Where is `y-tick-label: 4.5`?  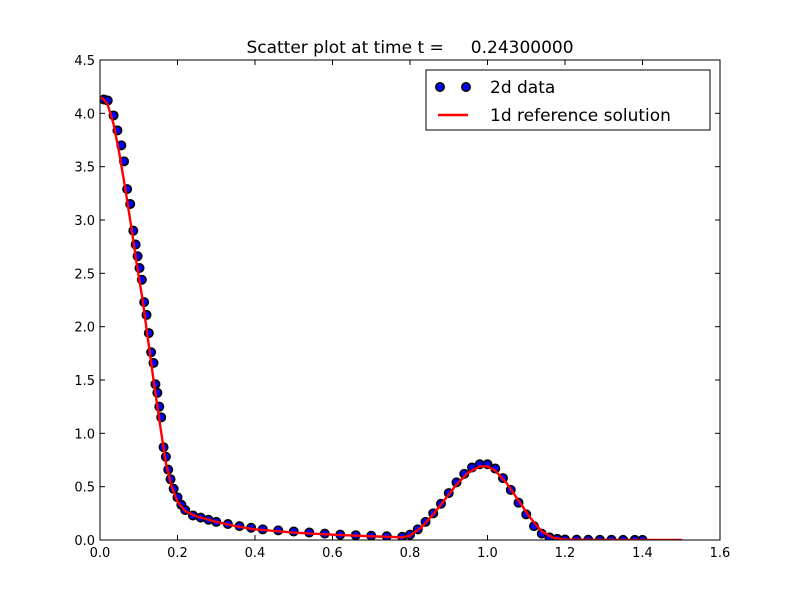 y-tick-label: 4.5 is located at coordinates (84, 61).